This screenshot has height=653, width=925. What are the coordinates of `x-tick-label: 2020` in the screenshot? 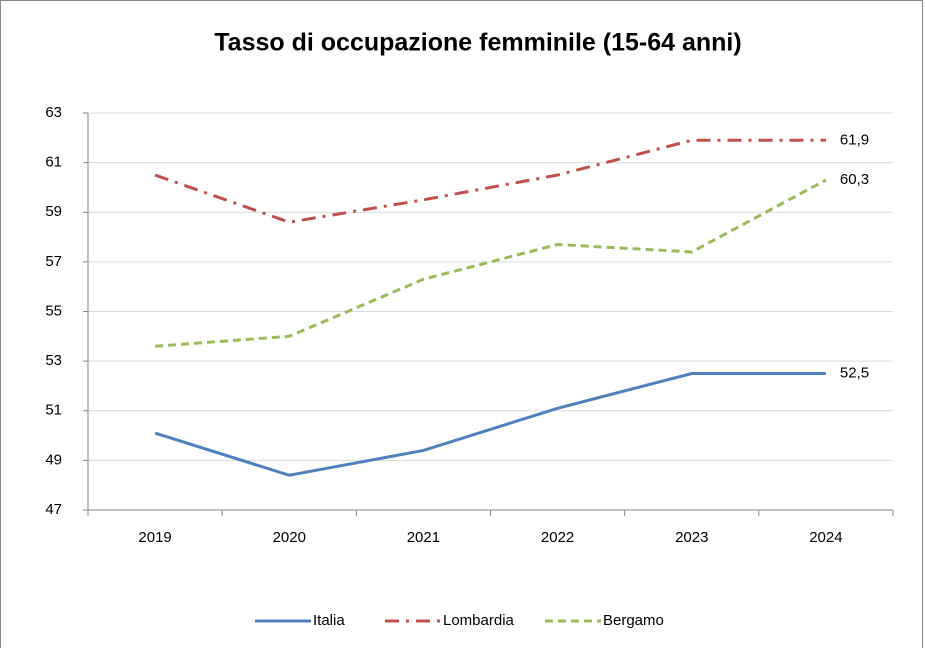 It's located at (289, 537).